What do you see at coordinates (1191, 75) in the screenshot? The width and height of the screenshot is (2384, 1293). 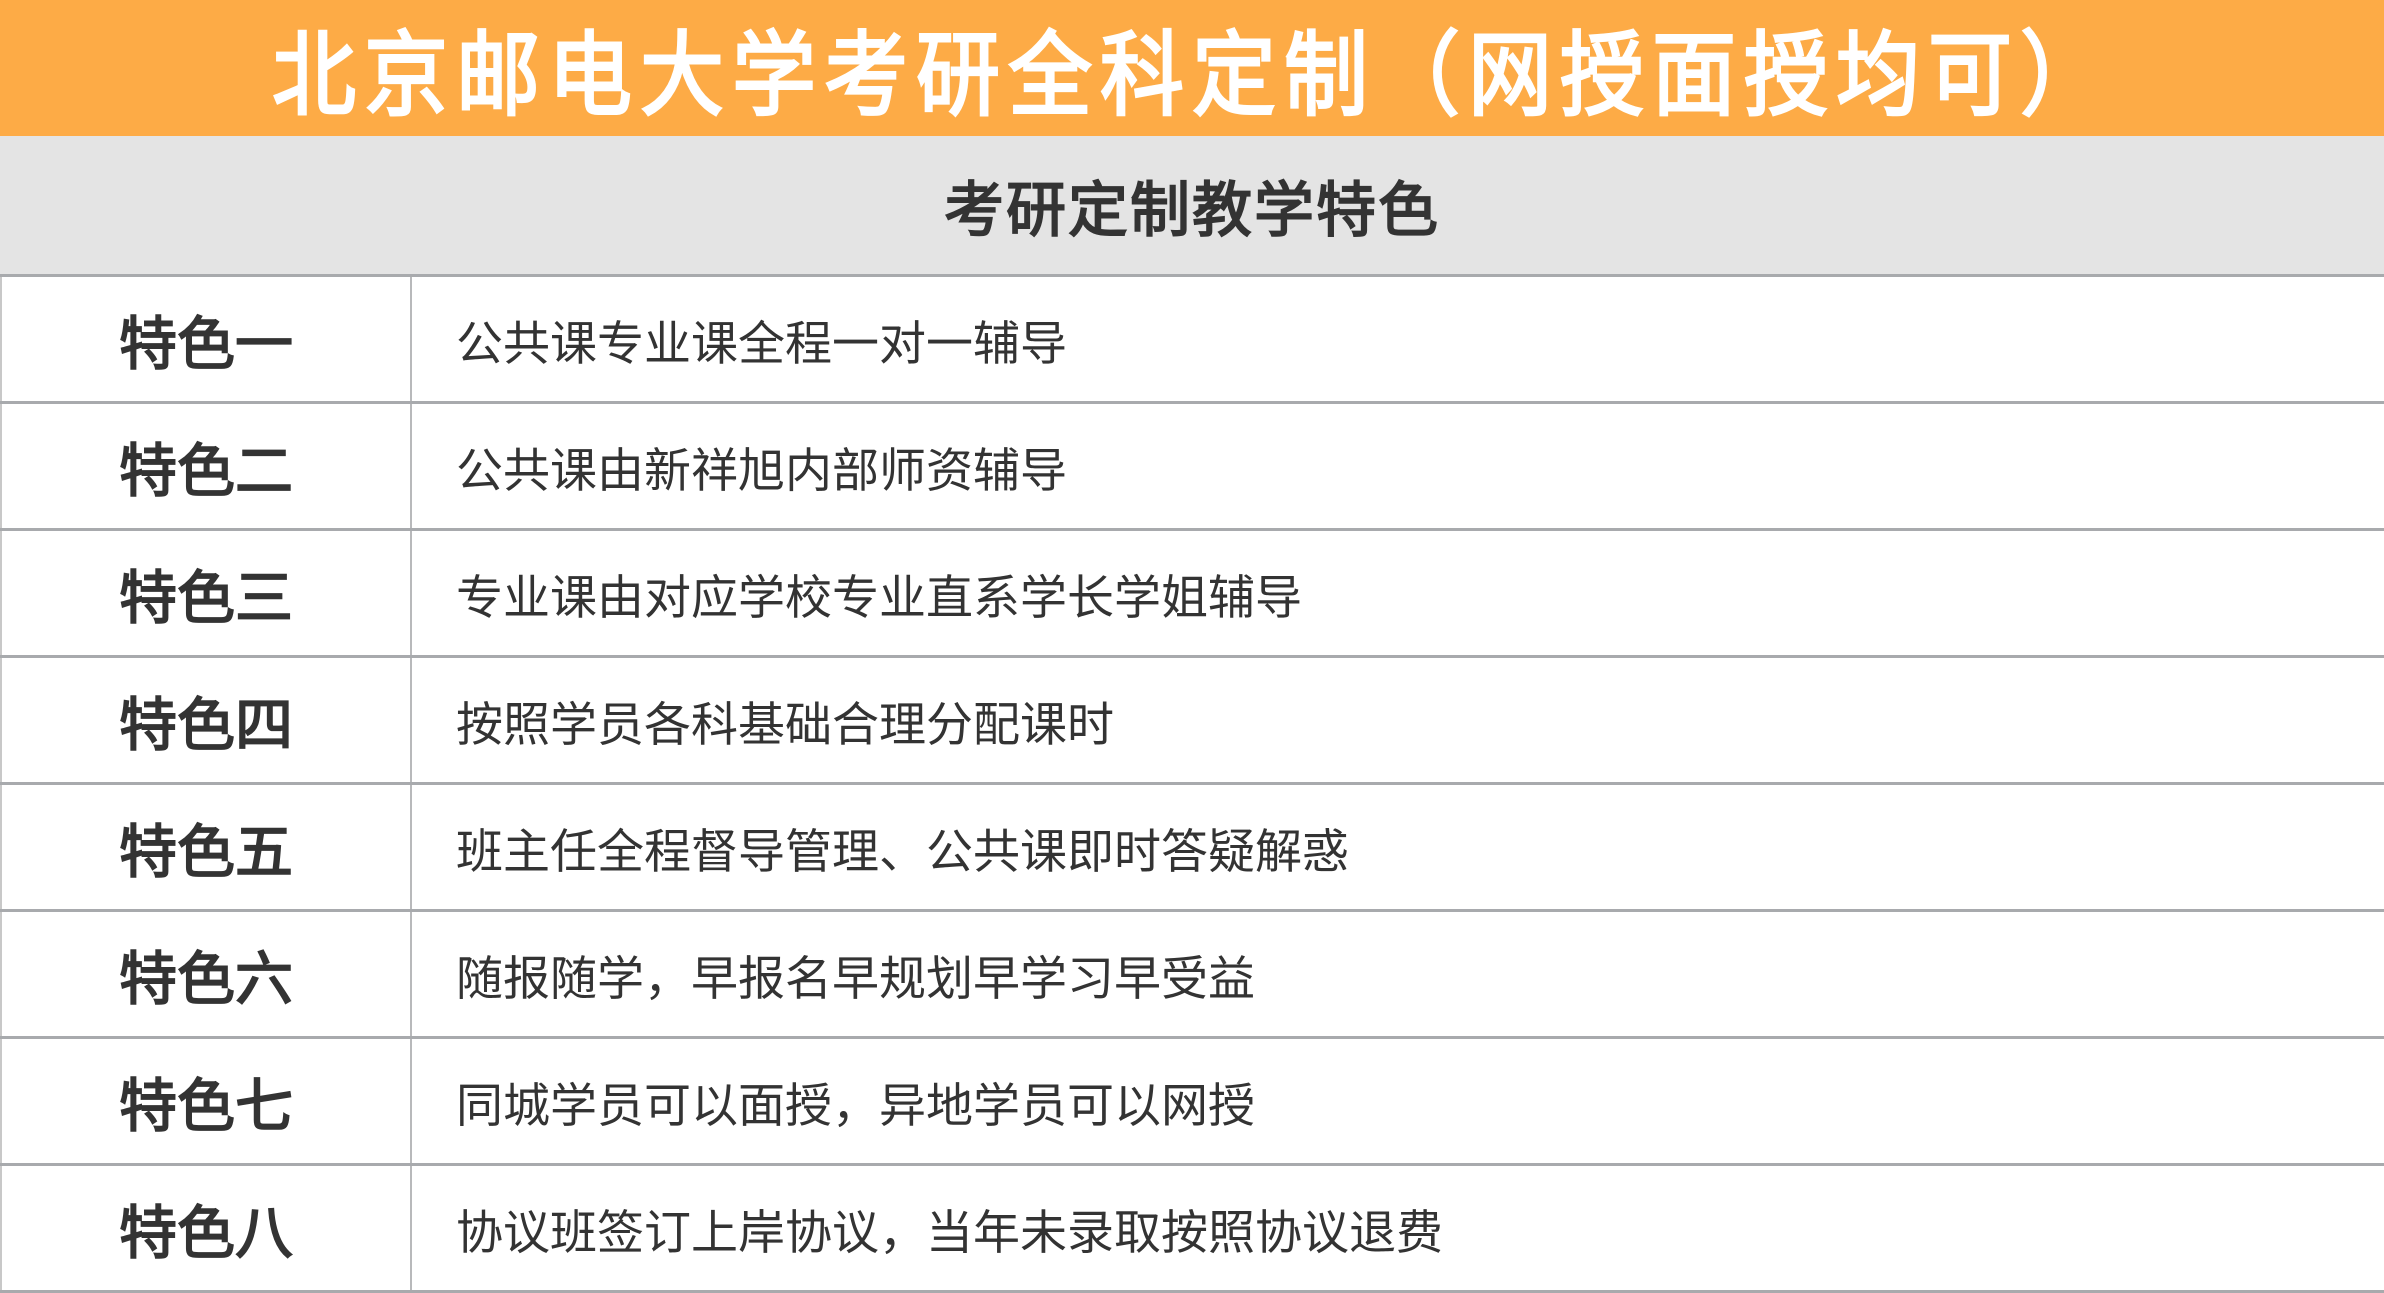 I see `page-title: 北京邮电大学考研全科定制（网授面授均可）` at bounding box center [1191, 75].